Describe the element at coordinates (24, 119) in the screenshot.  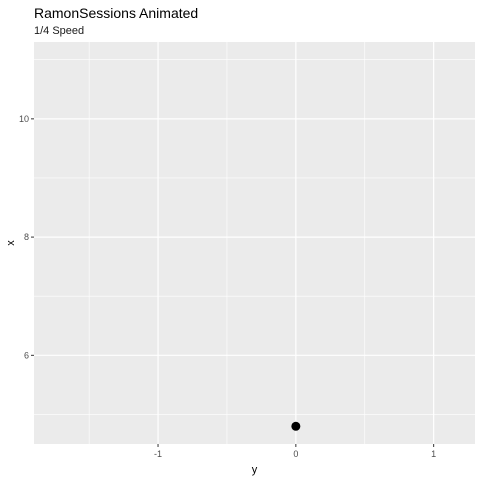
I see `y-tick-label: 10` at that location.